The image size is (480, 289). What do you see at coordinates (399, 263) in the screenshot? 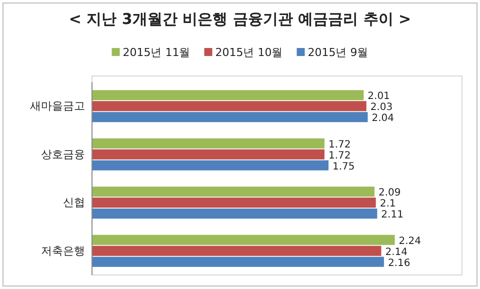
I see `data-label: 2.16` at bounding box center [399, 263].